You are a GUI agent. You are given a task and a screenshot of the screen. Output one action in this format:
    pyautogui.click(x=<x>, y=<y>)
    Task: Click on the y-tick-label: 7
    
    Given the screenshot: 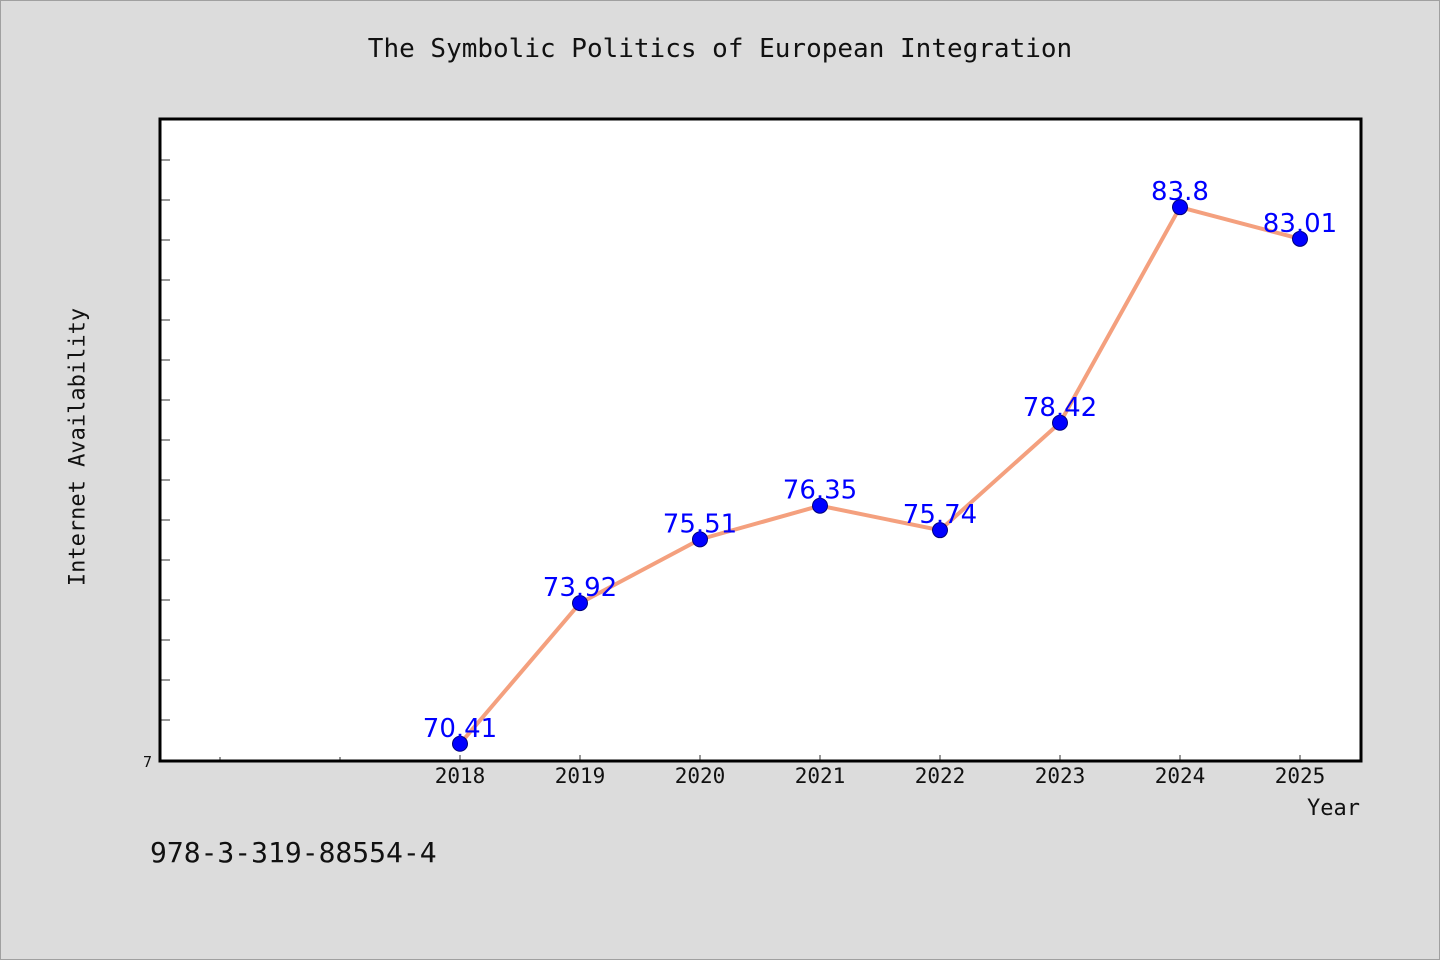 What is the action you would take?
    pyautogui.click(x=147, y=762)
    